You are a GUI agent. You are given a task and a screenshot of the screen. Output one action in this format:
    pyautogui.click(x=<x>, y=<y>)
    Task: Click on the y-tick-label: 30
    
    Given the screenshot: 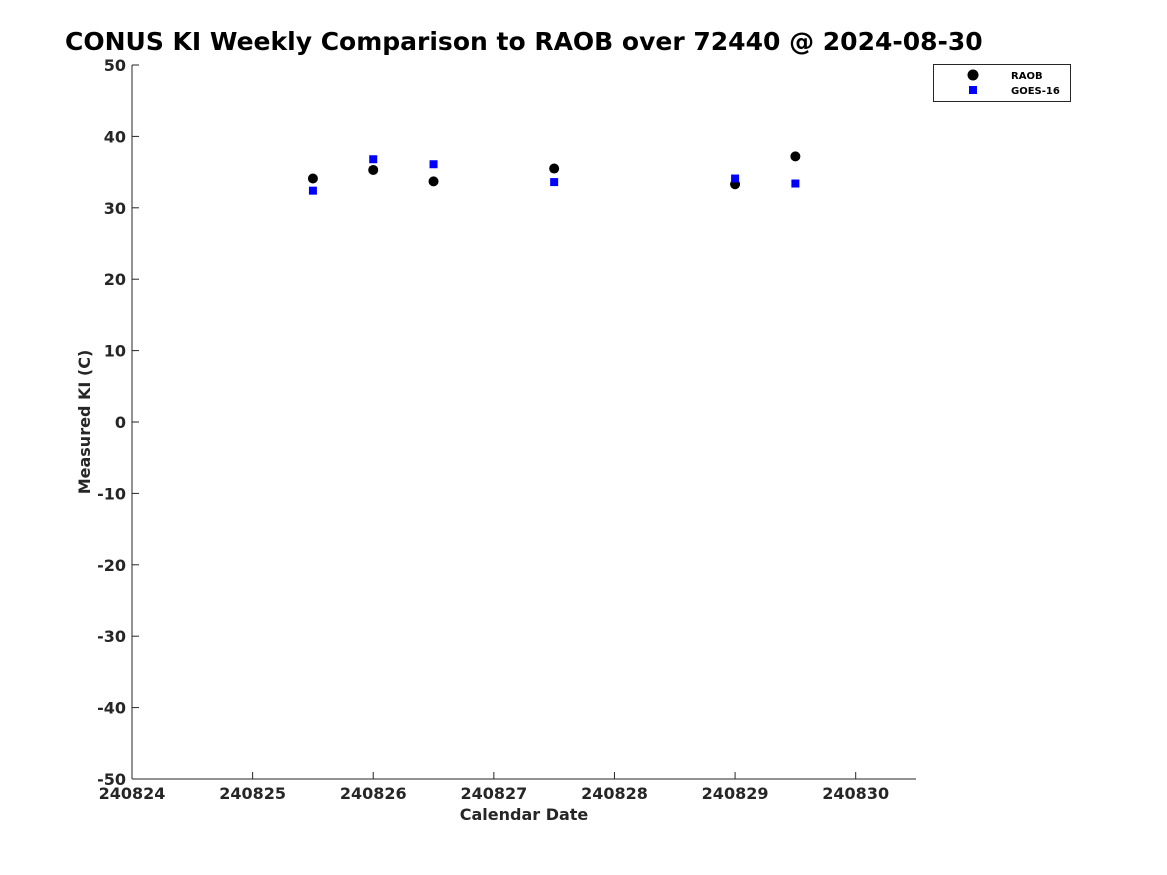 What is the action you would take?
    pyautogui.click(x=115, y=208)
    